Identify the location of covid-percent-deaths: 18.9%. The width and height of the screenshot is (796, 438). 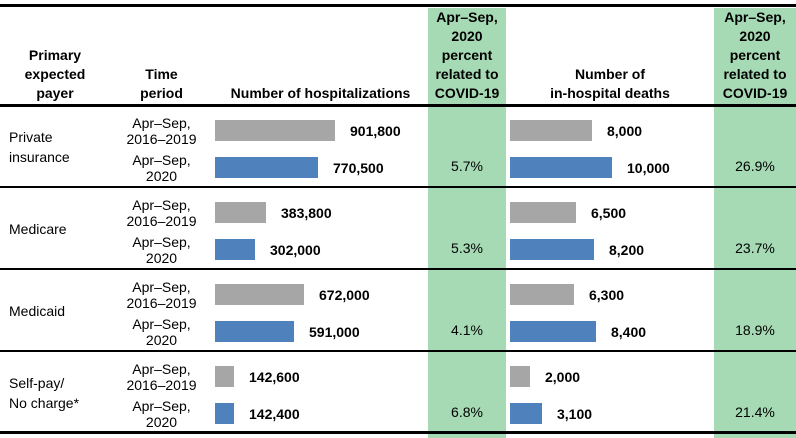
(755, 330).